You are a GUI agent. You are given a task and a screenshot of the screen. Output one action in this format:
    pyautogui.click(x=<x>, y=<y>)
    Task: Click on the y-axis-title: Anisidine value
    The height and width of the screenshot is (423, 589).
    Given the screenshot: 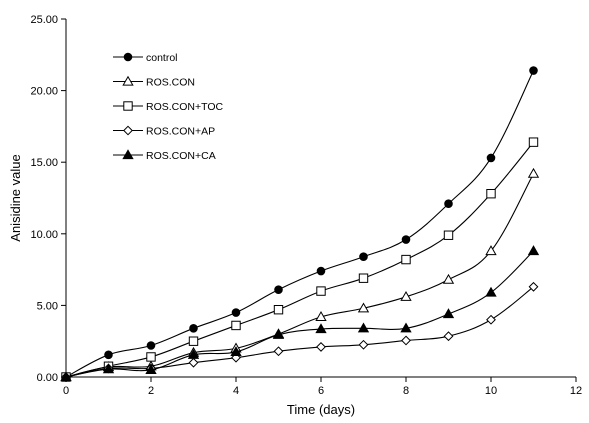 What is the action you would take?
    pyautogui.click(x=15, y=197)
    